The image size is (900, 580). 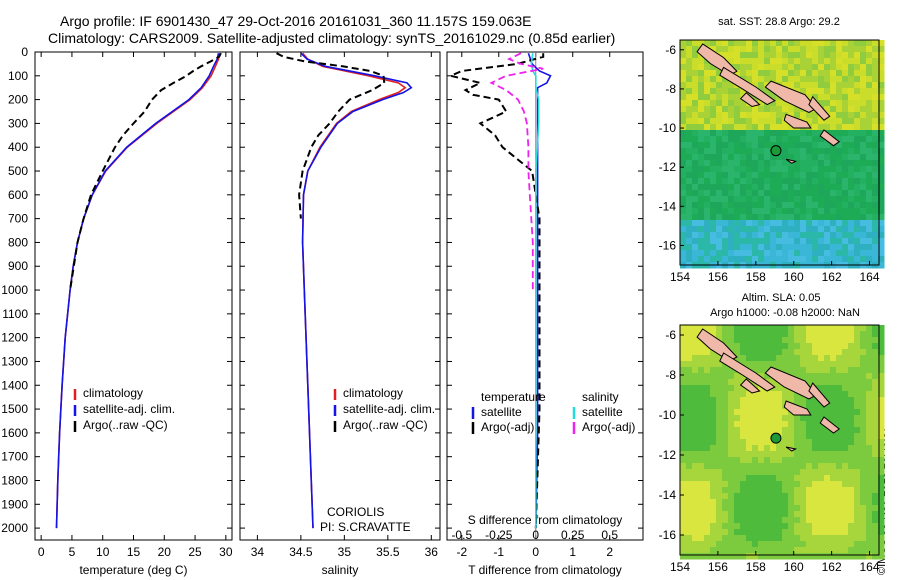 What do you see at coordinates (832, 277) in the screenshot?
I see `sst_map-xtick-label: 162` at bounding box center [832, 277].